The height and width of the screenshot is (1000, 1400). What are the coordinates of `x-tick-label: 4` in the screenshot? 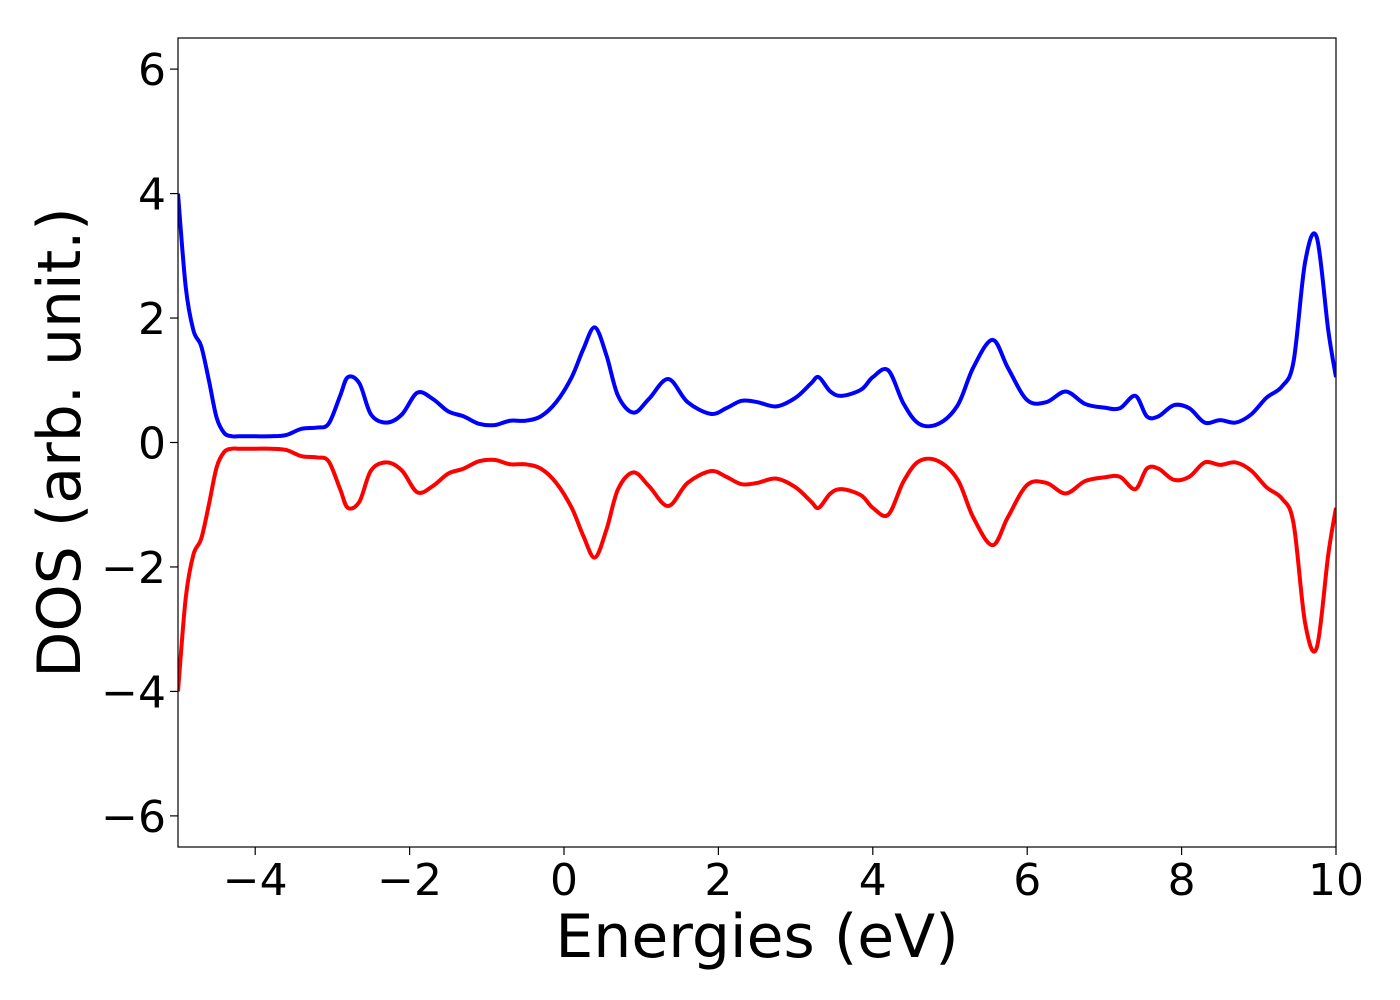 It's located at (873, 880).